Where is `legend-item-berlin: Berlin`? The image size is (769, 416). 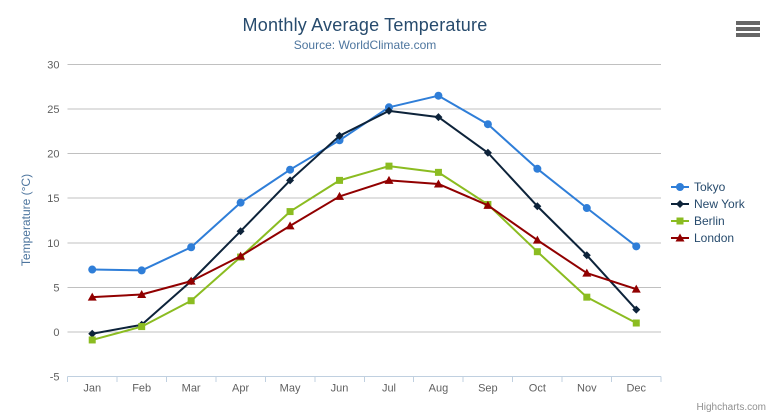
legend-item-berlin: Berlin is located at coordinates (707, 220).